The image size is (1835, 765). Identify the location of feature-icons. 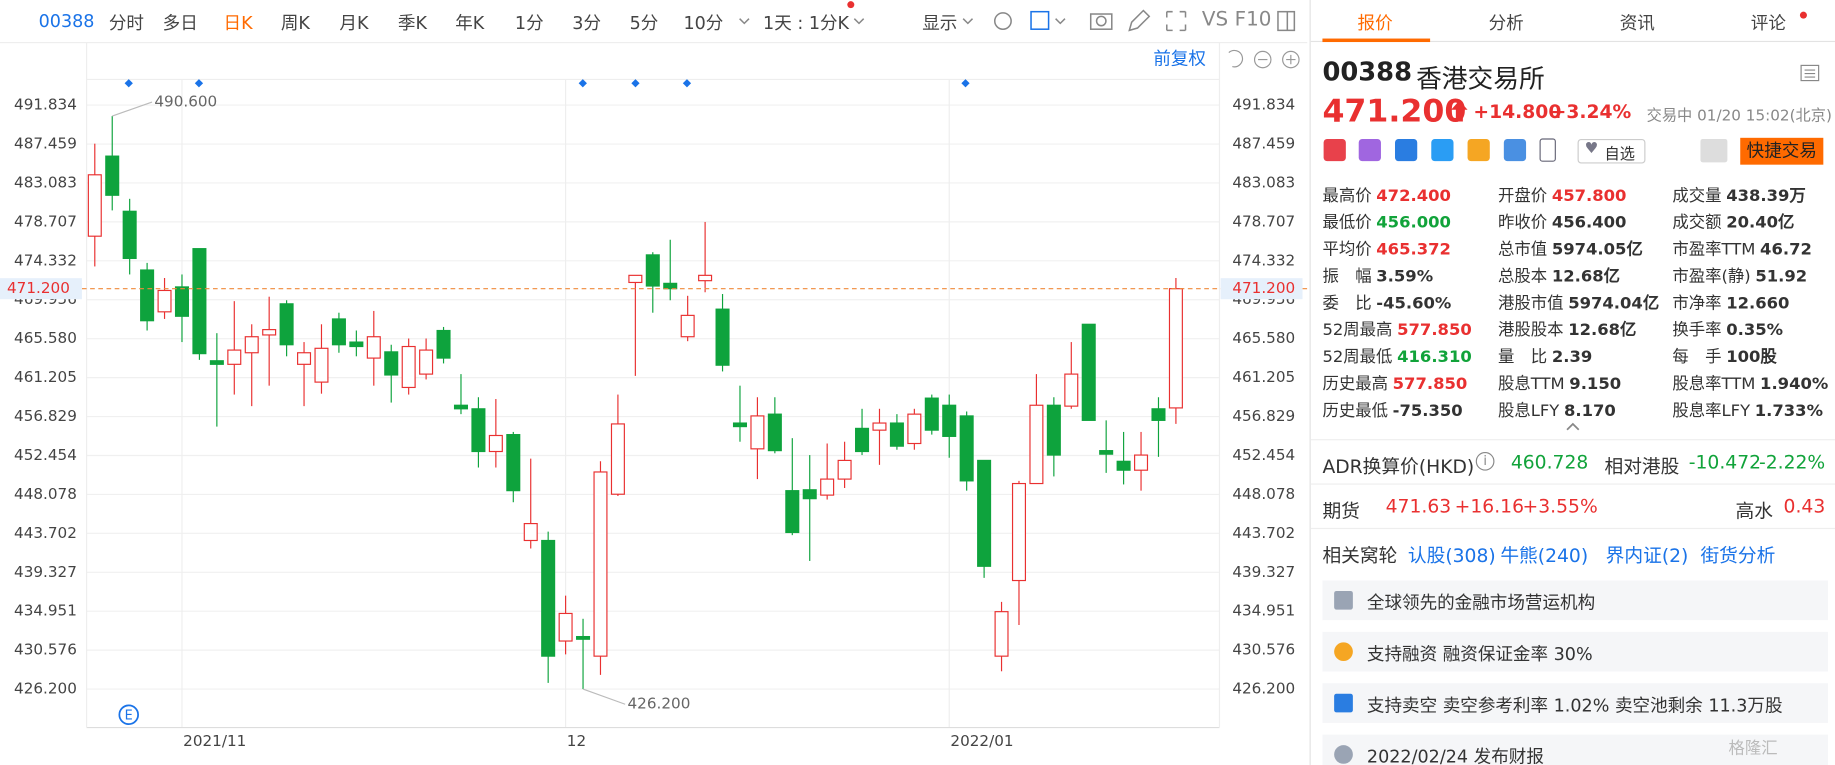
(1439, 151).